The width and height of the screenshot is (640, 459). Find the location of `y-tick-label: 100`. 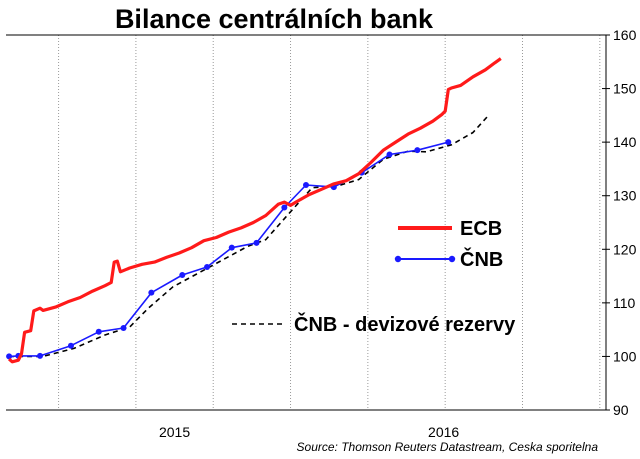

y-tick-label: 100 is located at coordinates (625, 356).